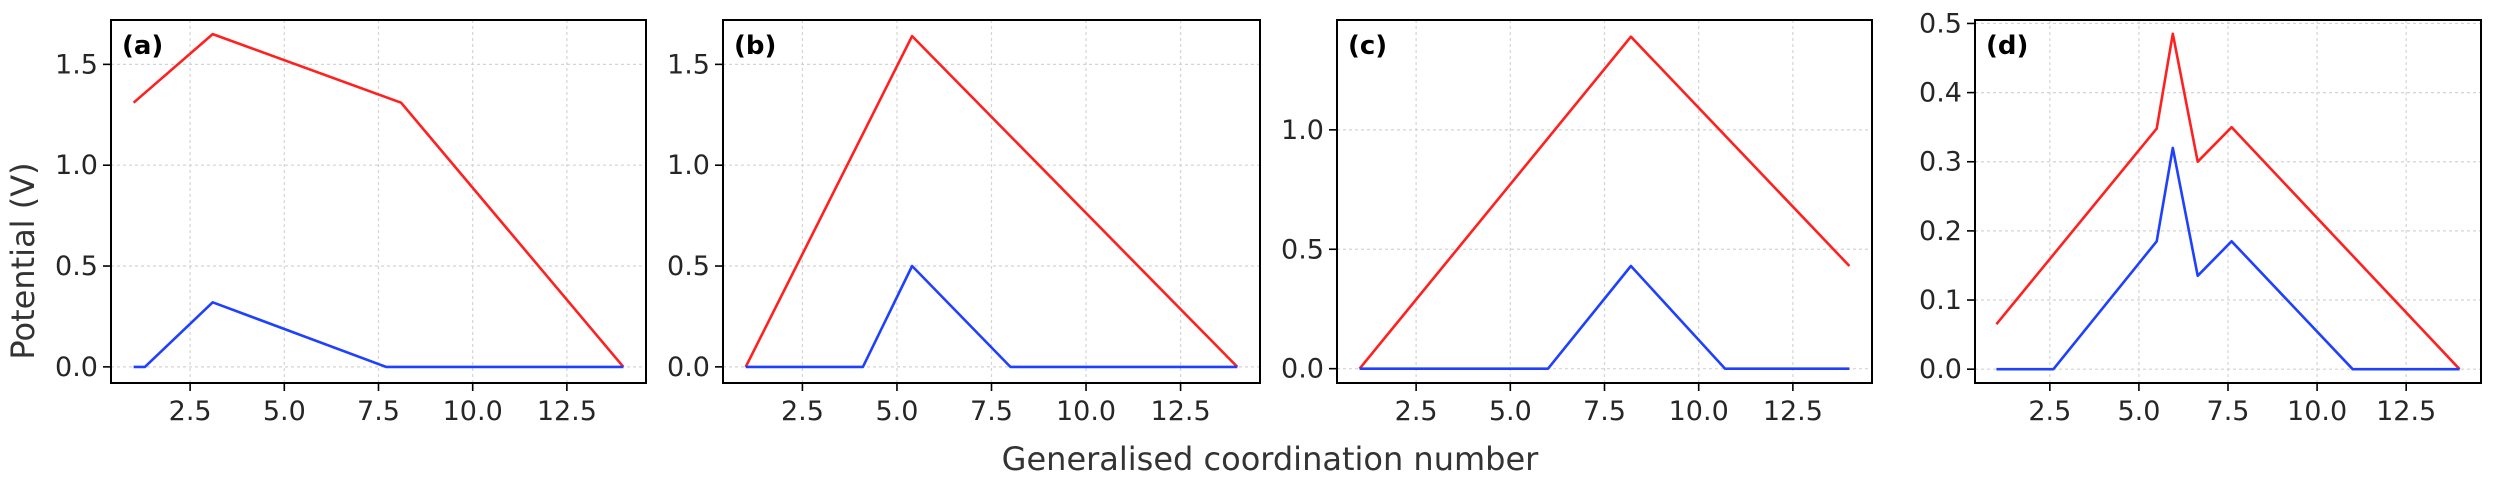 The width and height of the screenshot is (2493, 484). What do you see at coordinates (1367, 46) in the screenshot?
I see `panel-label: (c)` at bounding box center [1367, 46].